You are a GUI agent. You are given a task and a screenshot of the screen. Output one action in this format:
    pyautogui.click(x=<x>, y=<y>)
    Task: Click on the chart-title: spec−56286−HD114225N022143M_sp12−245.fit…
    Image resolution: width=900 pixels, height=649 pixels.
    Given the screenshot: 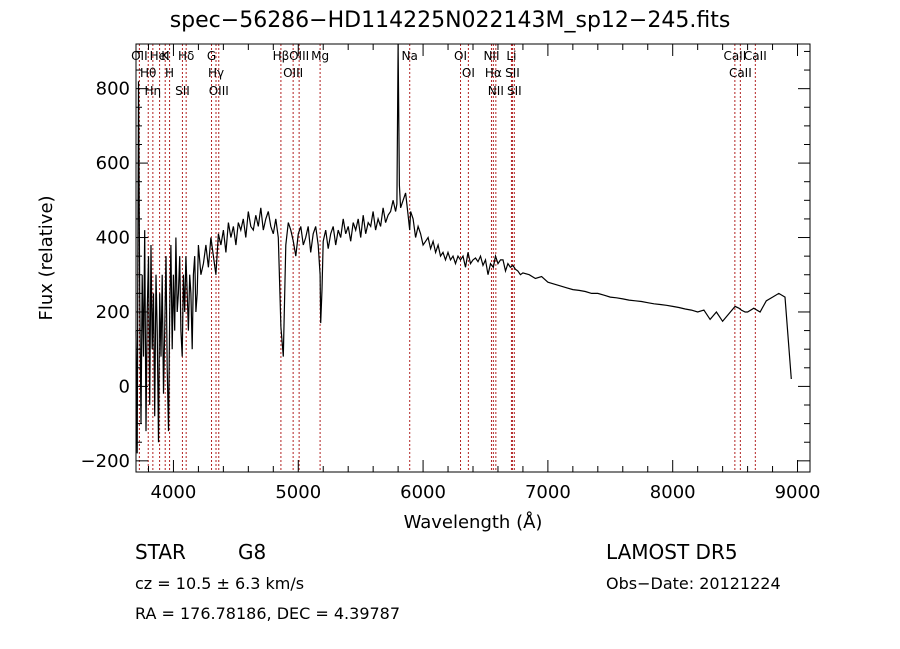 What is the action you would take?
    pyautogui.click(x=450, y=20)
    